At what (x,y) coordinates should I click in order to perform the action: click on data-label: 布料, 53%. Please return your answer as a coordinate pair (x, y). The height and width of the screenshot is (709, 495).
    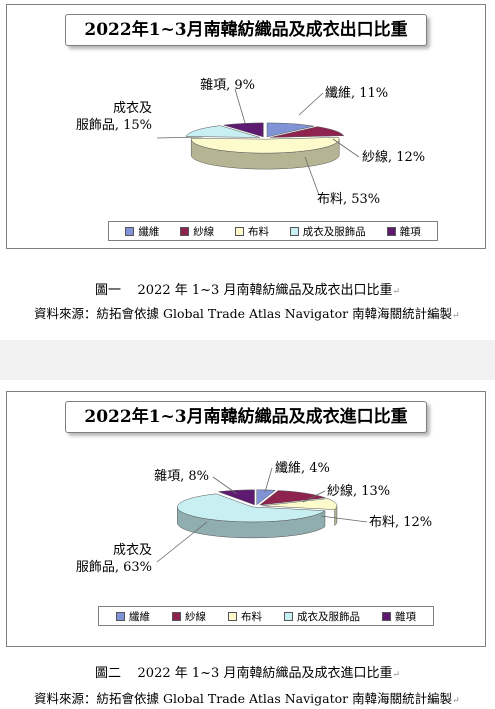
    Looking at the image, I should click on (348, 199).